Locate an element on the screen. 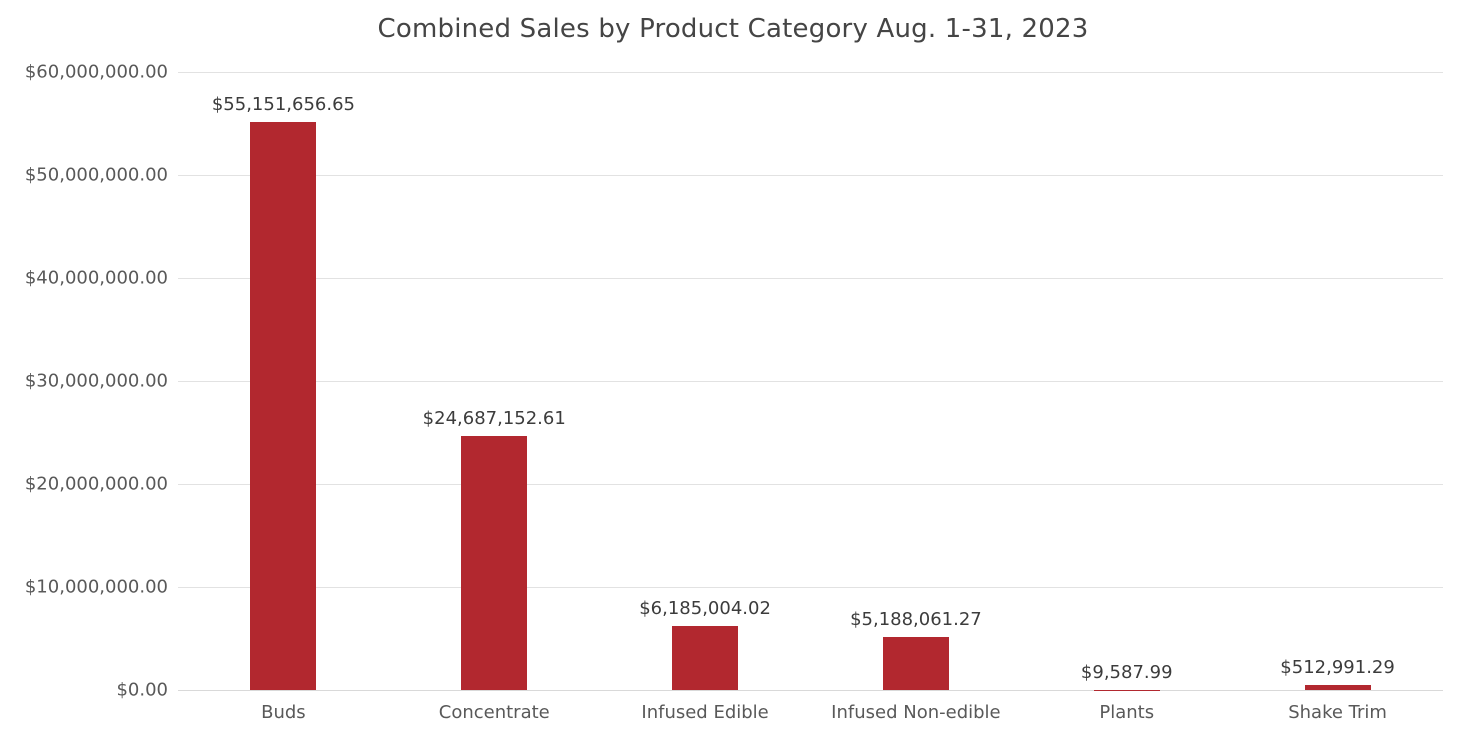 The width and height of the screenshot is (1466, 738). y-tick-label: $60,000,000.00 is located at coordinates (96, 72).